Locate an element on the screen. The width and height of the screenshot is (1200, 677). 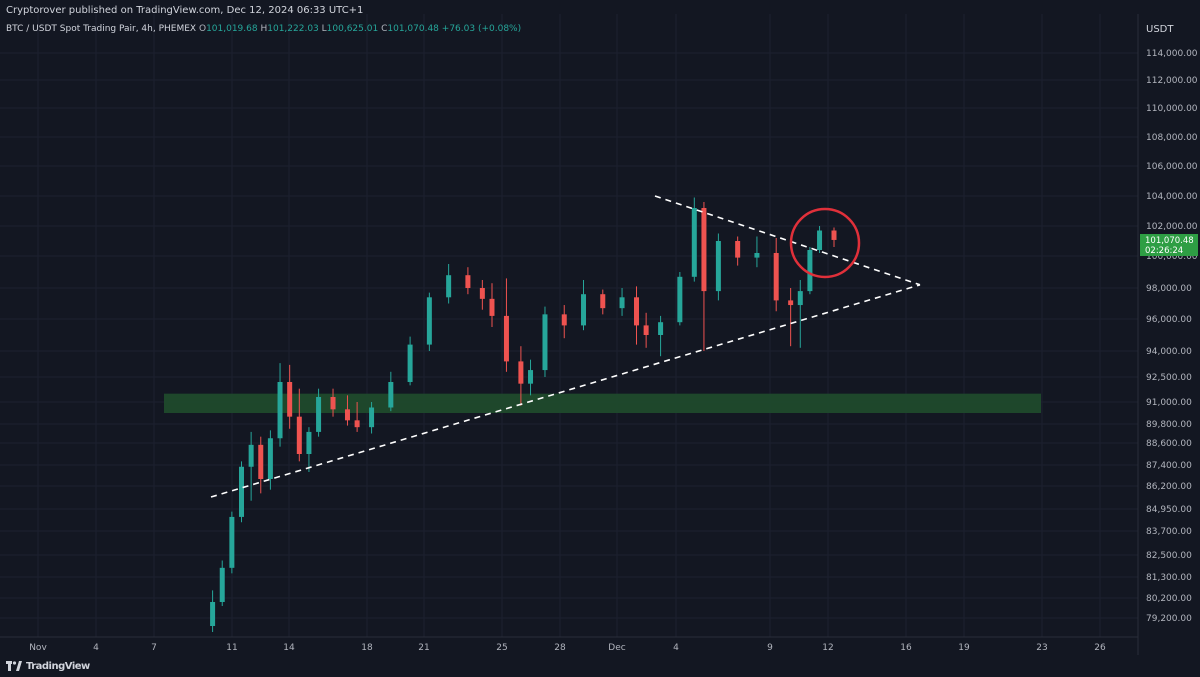
close-value: 101,070.48 is located at coordinates (413, 29).